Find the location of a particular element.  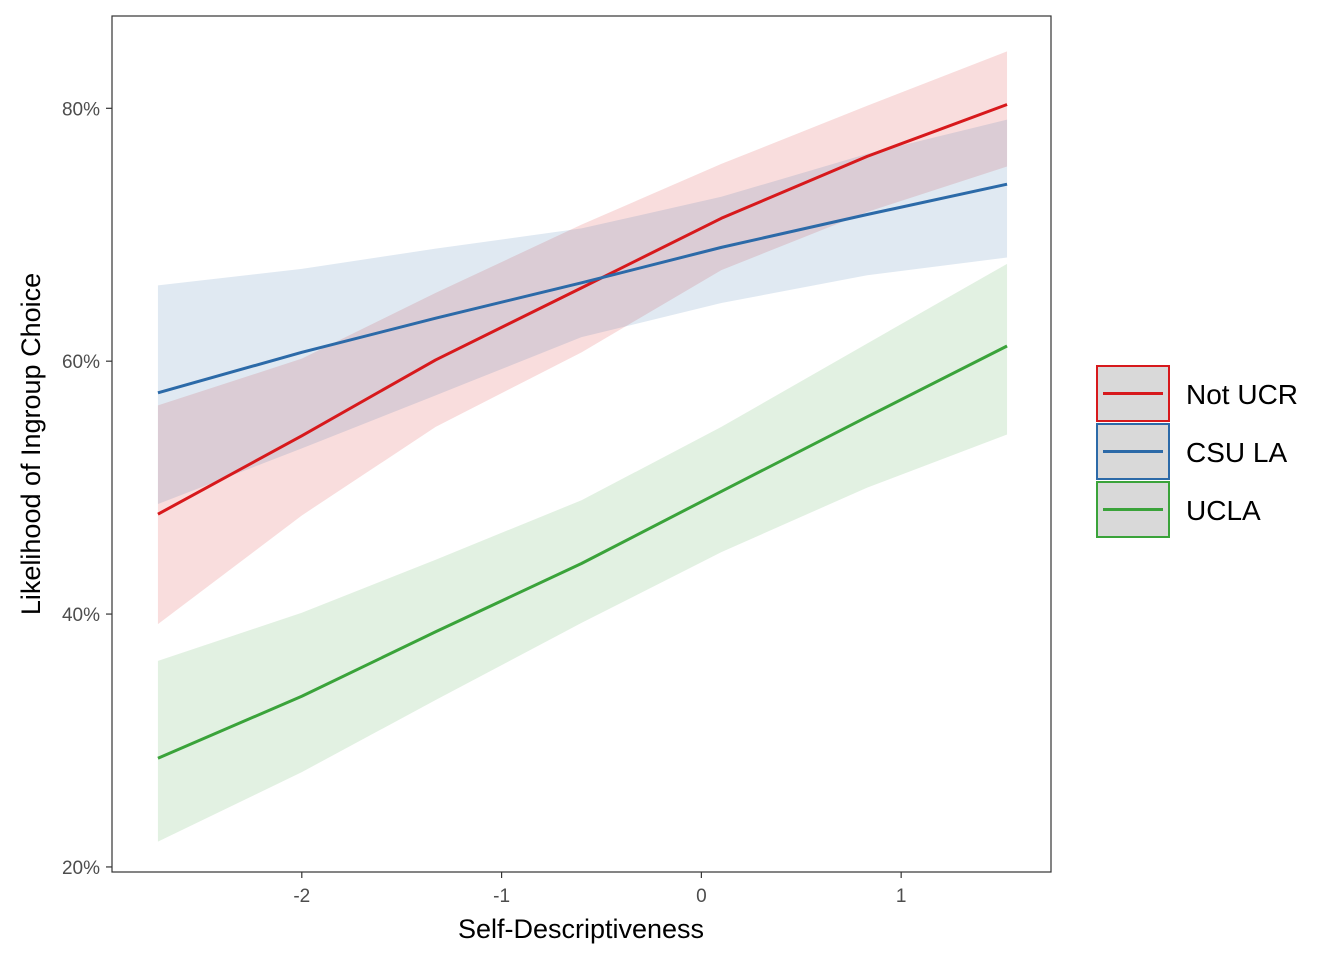

y-tick-label: 20% is located at coordinates (81, 868).